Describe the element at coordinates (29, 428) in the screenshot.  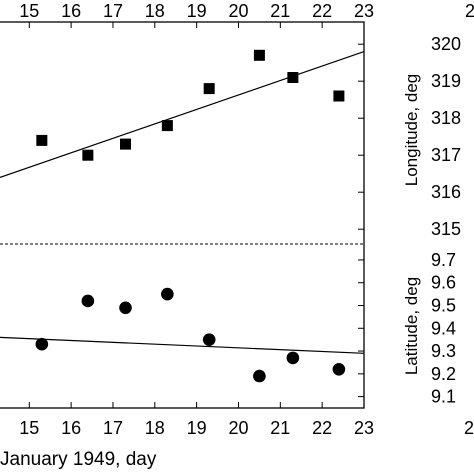
I see `x-tick-label-bottom: 15` at that location.